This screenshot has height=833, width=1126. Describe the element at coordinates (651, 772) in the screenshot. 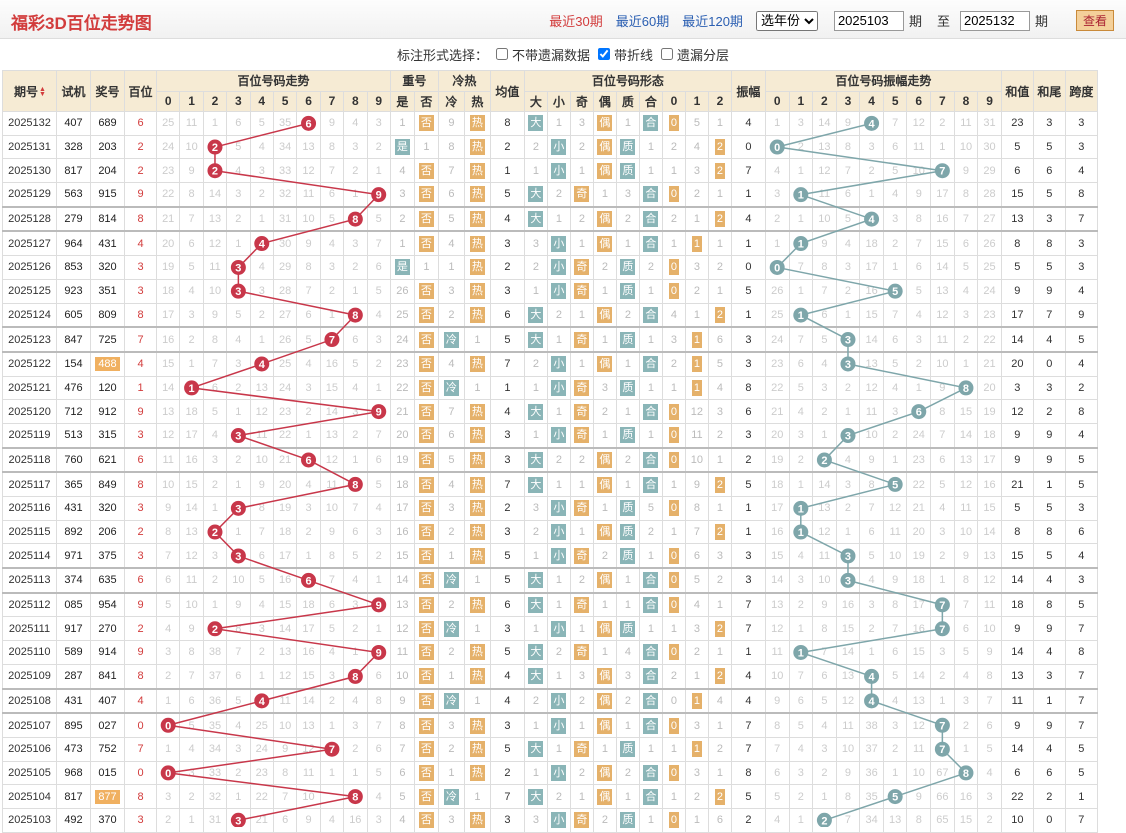

I see `composite-badge: 合` at that location.